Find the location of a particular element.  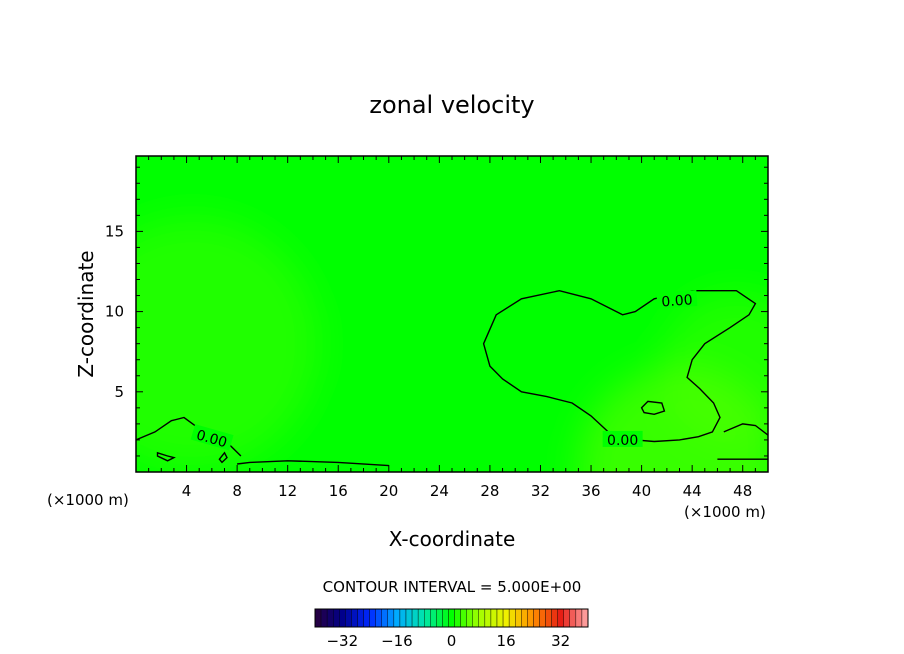

y-tick-labels: 5 10 15 is located at coordinates (114, 311).